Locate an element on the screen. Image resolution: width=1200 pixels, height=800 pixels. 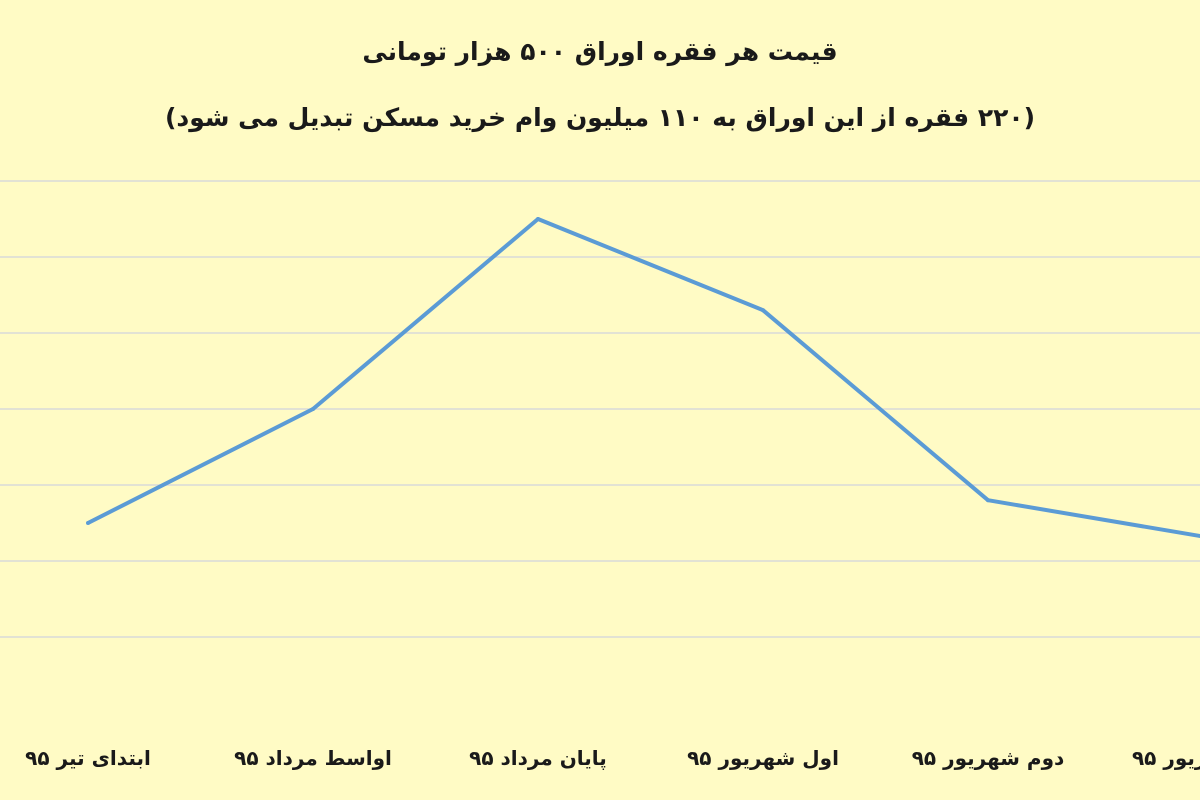
x-tick-label-1: اواسط مرداد ۹۵ is located at coordinates (313, 758).